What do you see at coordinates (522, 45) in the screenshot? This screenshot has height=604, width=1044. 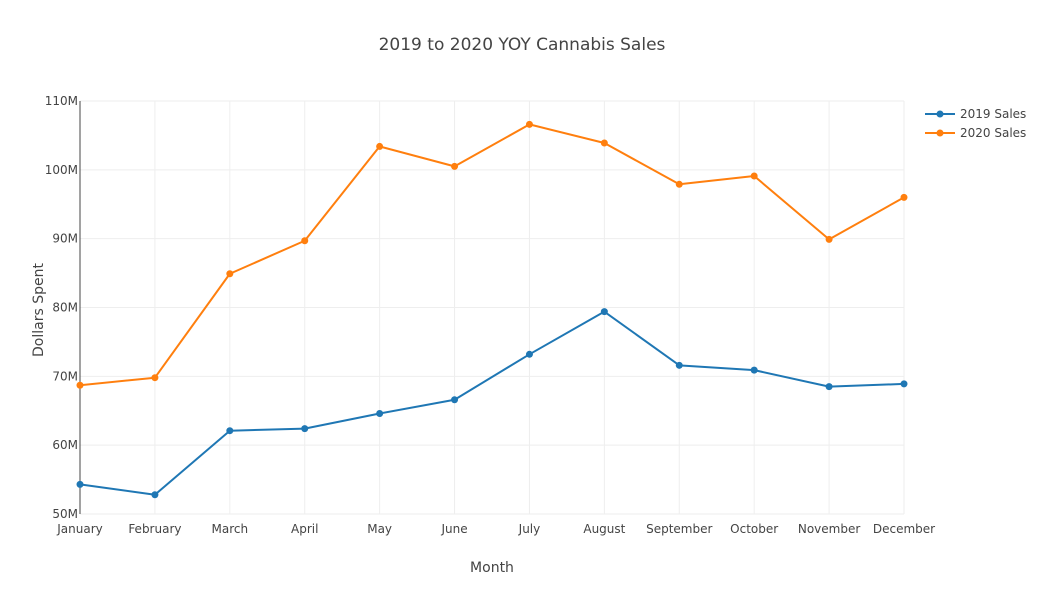 I see `chart-title: 2019 to 2020 YOY Cannabis Sales` at bounding box center [522, 45].